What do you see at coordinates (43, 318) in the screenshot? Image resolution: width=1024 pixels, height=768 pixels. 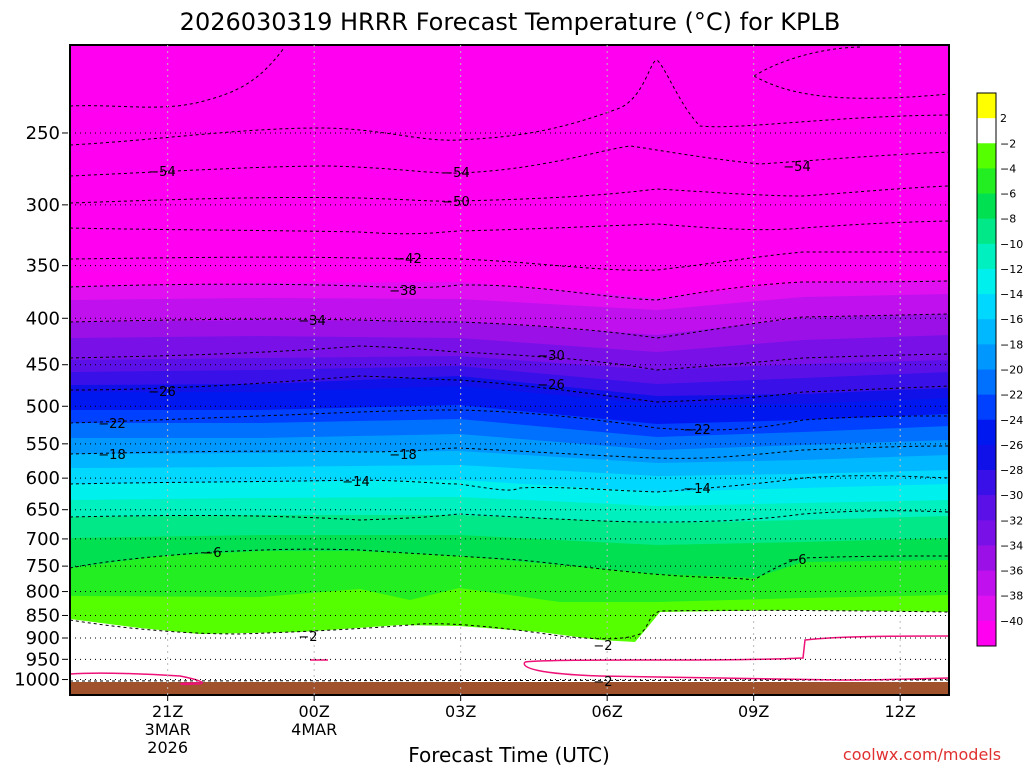 I see `y-tick-label: 400` at bounding box center [43, 318].